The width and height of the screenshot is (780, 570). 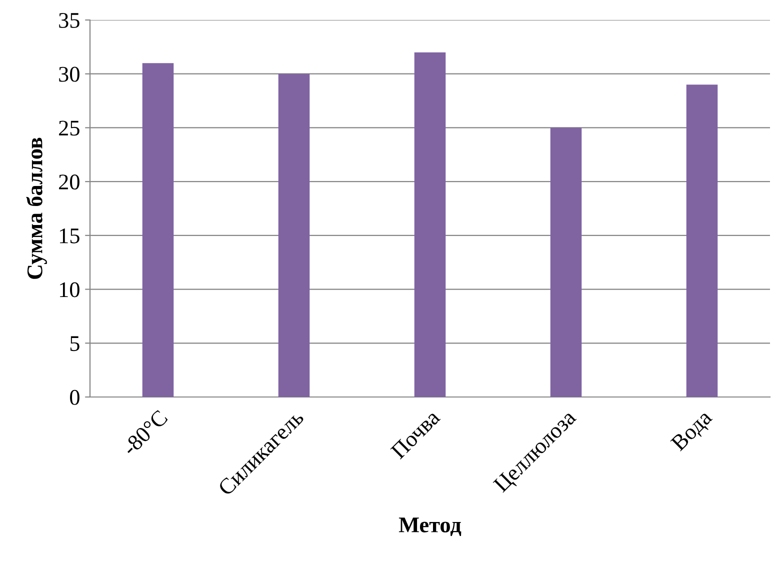 I want to click on y-tick-label: 25, so click(x=69, y=128).